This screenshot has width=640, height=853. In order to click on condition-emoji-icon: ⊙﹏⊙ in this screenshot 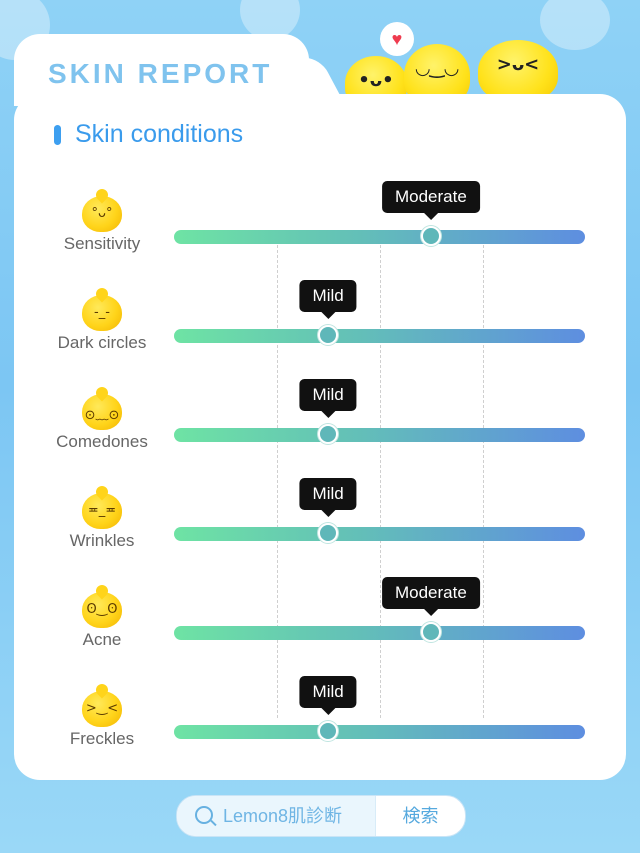, I will do `click(102, 412)`.